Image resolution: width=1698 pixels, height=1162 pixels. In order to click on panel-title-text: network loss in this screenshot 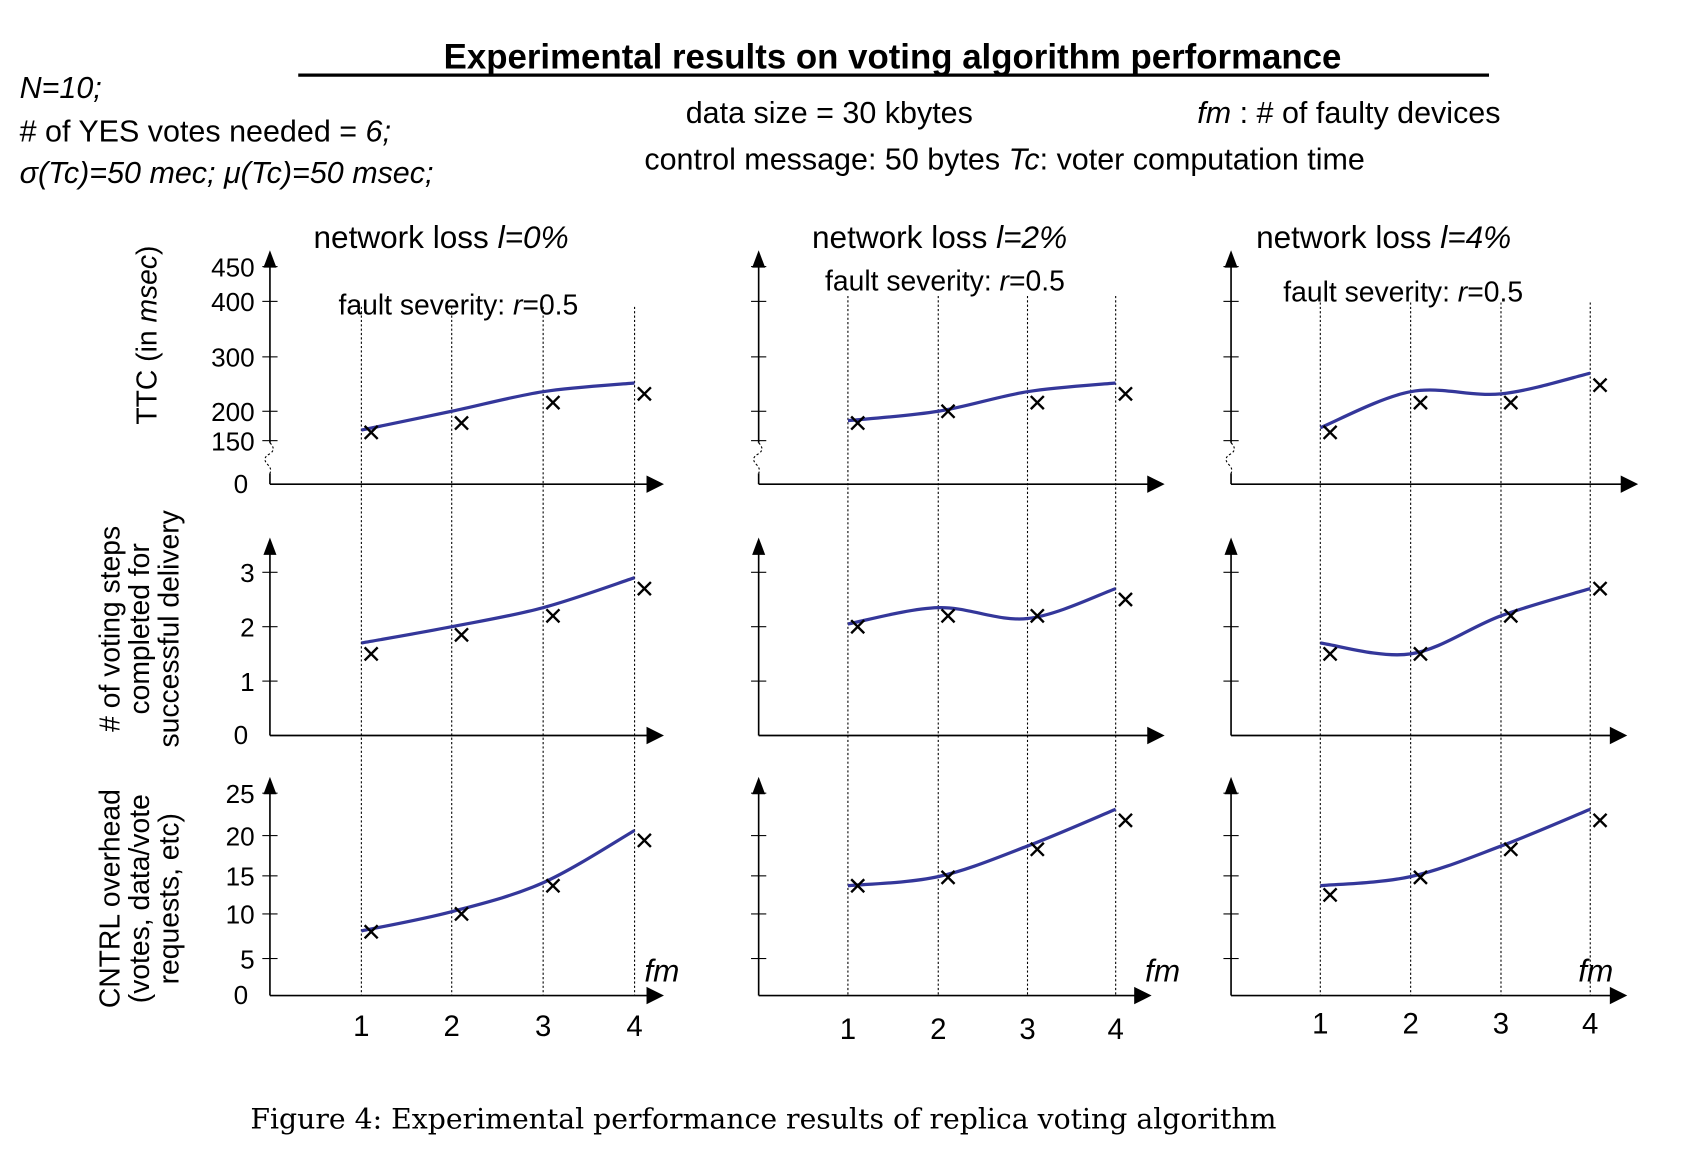, I will do `click(405, 237)`.